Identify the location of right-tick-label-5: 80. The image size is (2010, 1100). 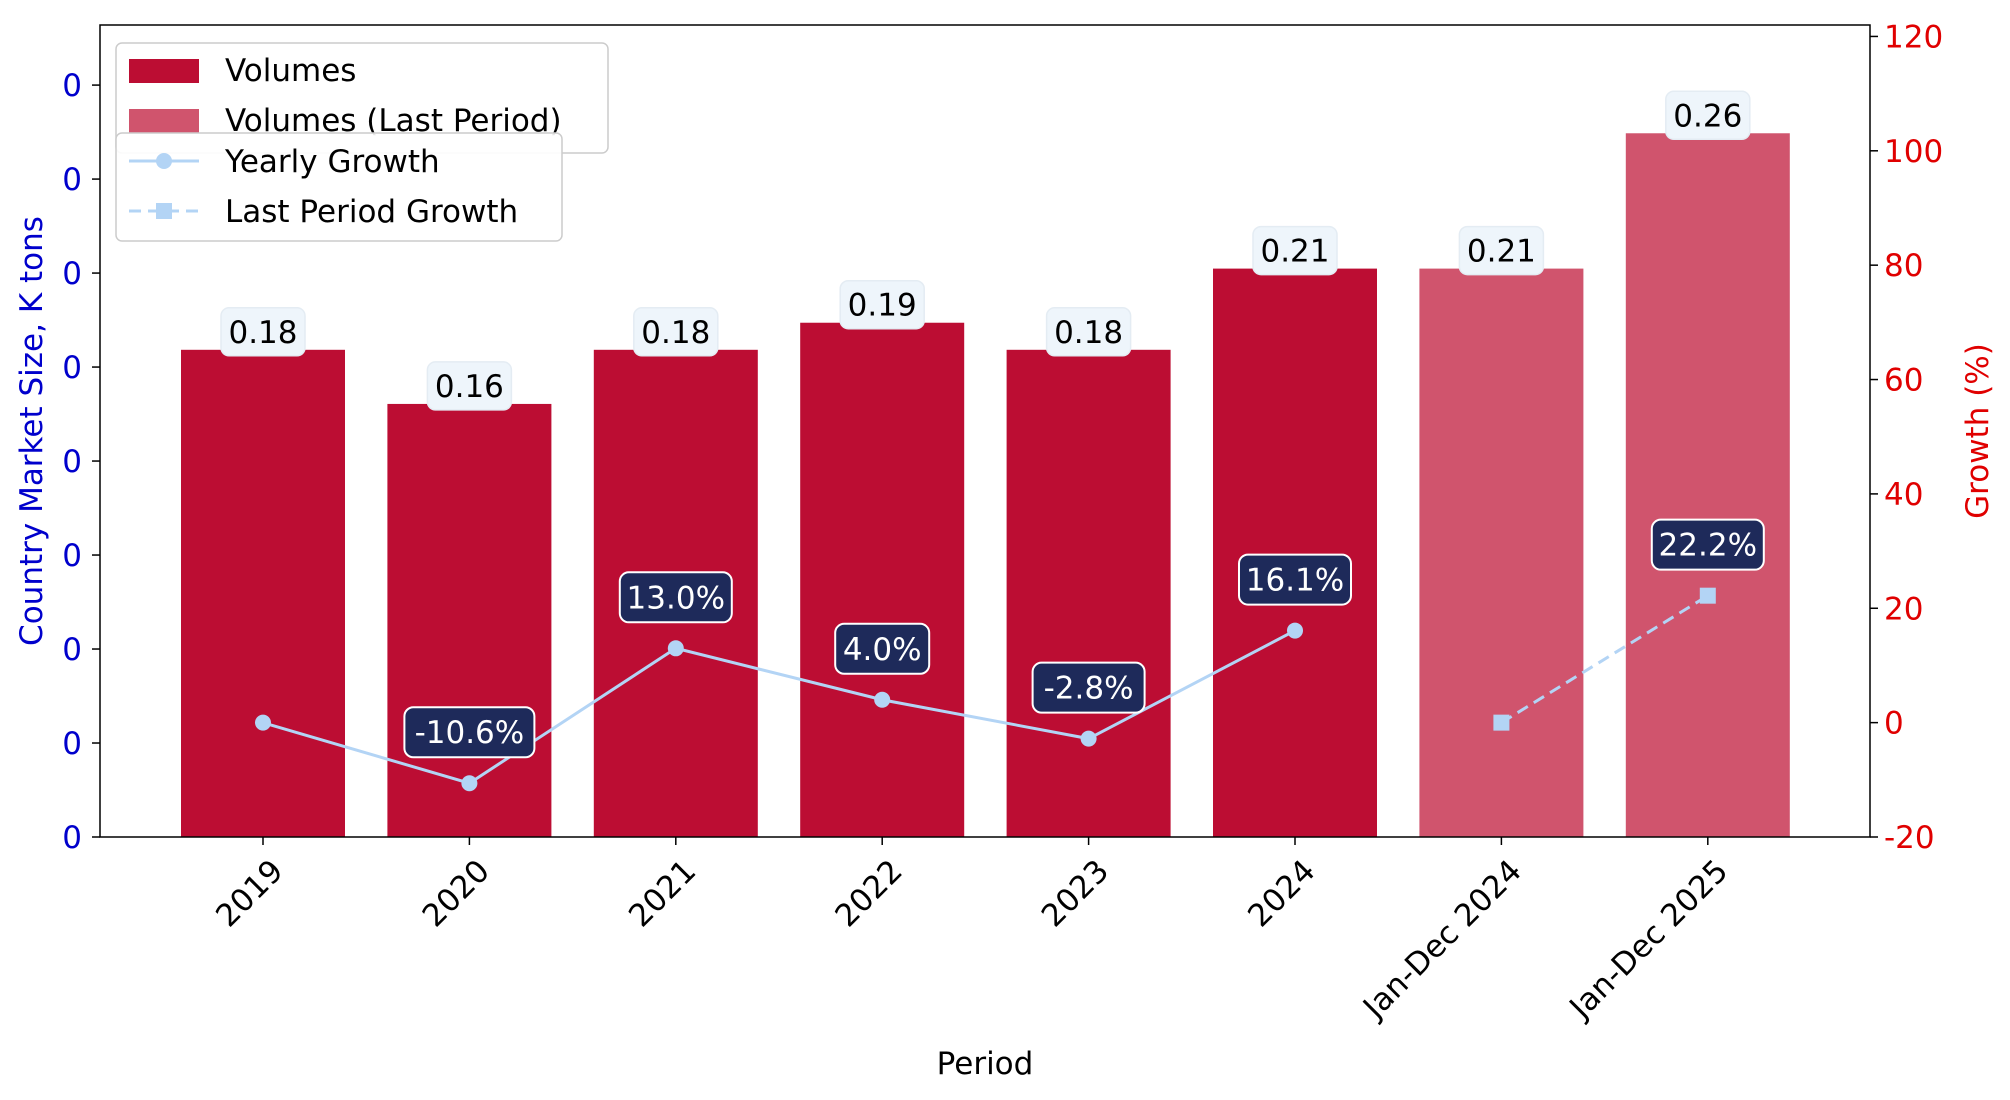
(1903, 266).